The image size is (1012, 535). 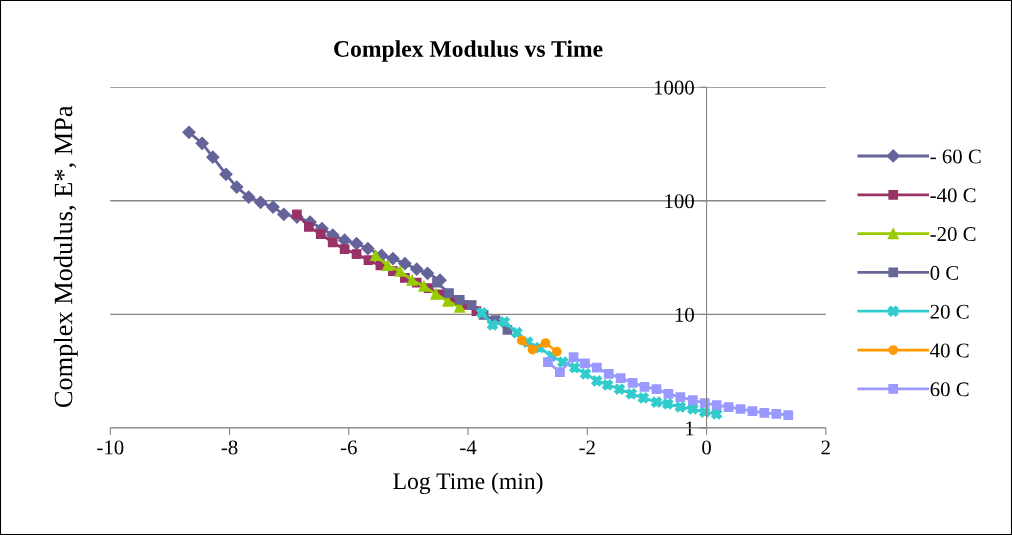 I want to click on legend-label: 20 C, so click(x=949, y=311).